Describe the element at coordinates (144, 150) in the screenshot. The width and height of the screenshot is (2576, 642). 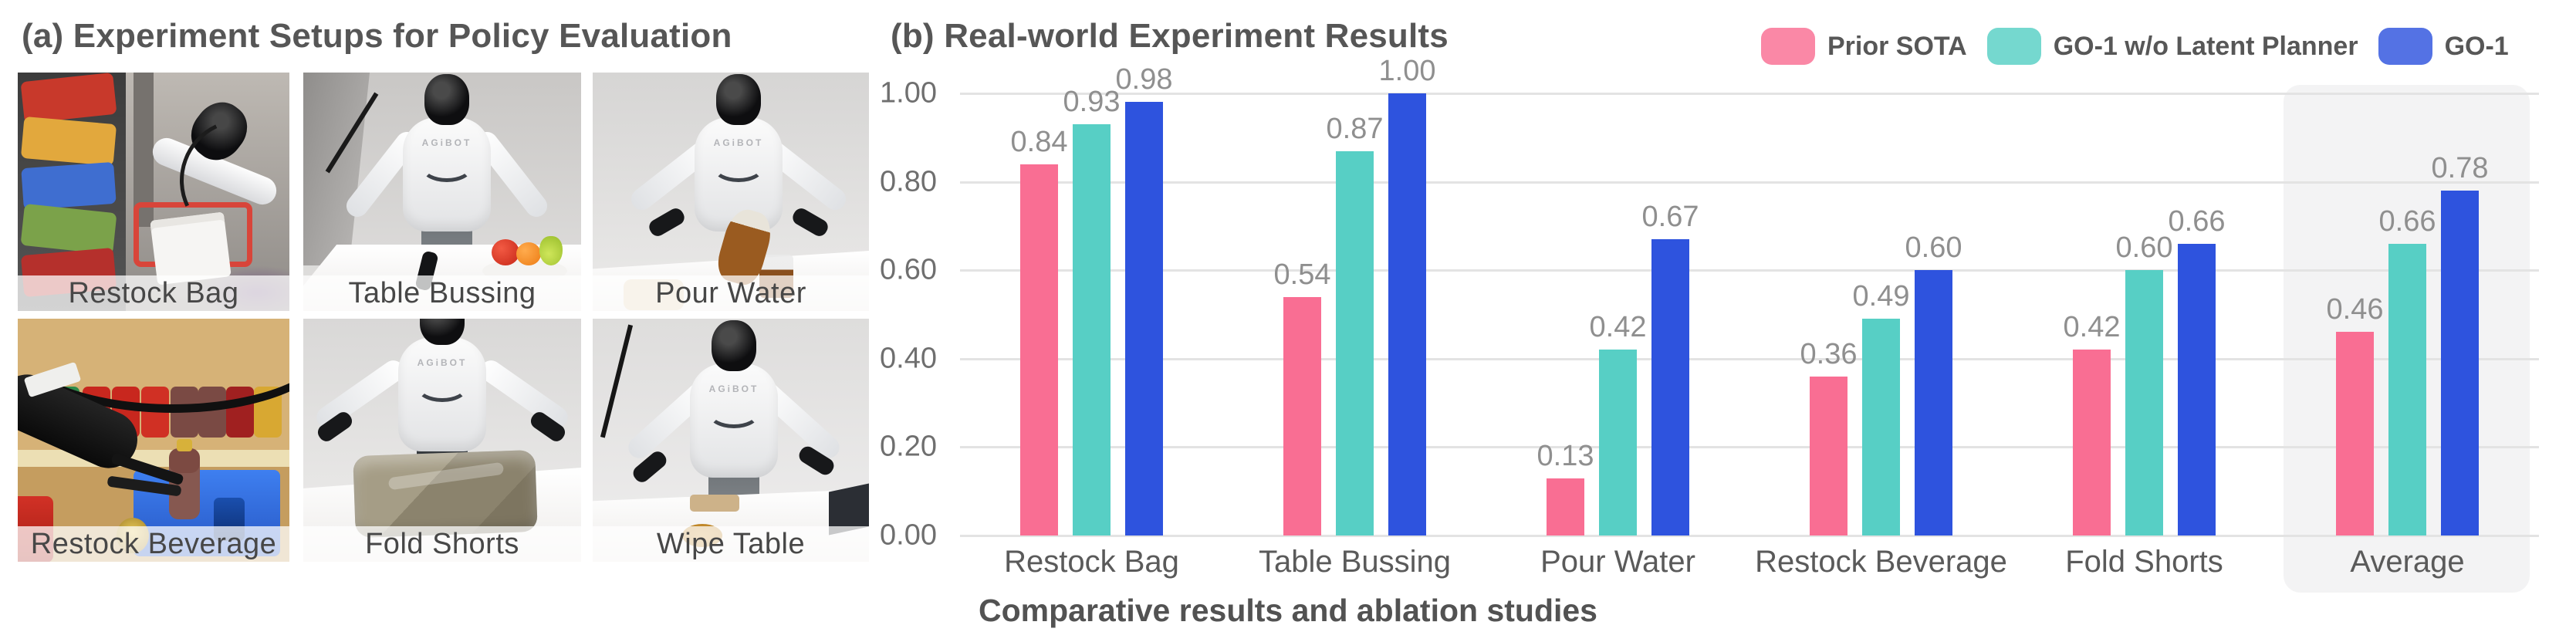
I see `shelf-pillar` at that location.